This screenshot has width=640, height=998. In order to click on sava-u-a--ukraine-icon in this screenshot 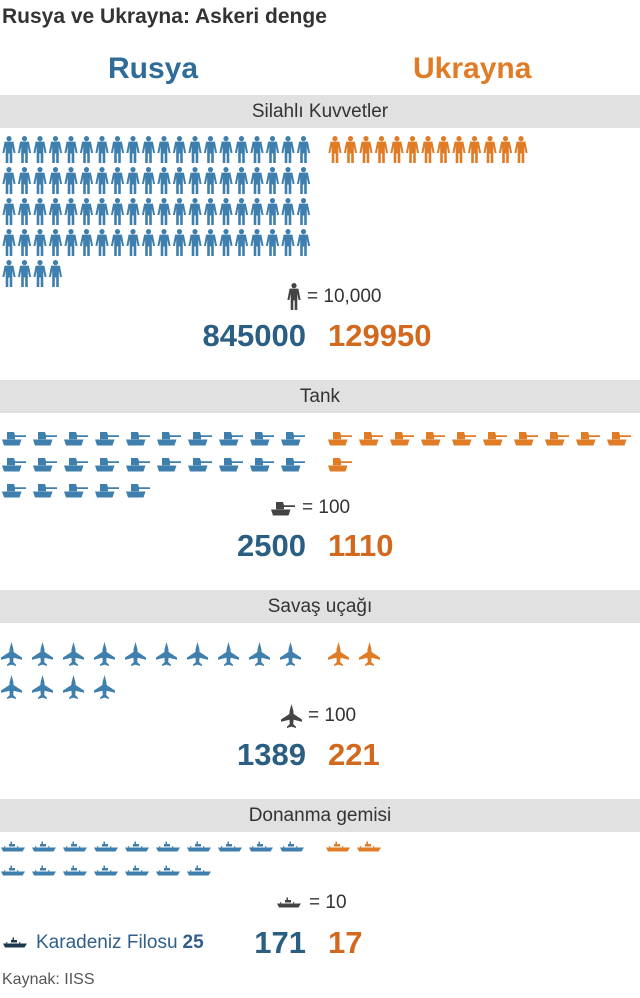, I will do `click(338, 654)`.